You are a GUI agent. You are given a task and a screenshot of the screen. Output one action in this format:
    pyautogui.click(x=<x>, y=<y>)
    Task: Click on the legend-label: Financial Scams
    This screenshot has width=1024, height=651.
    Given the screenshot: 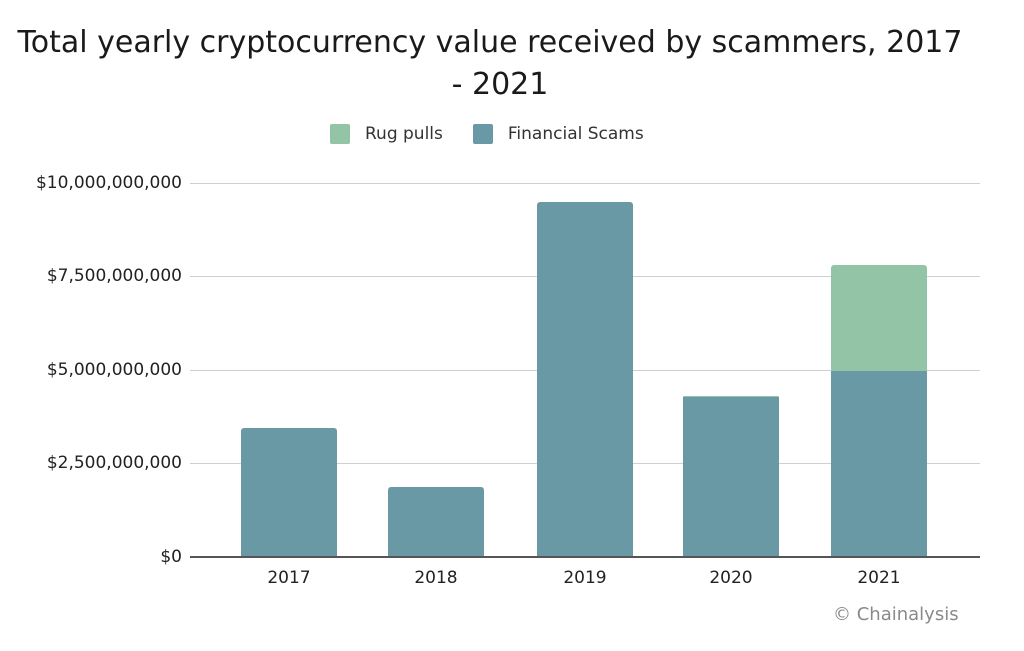 What is the action you would take?
    pyautogui.click(x=575, y=134)
    